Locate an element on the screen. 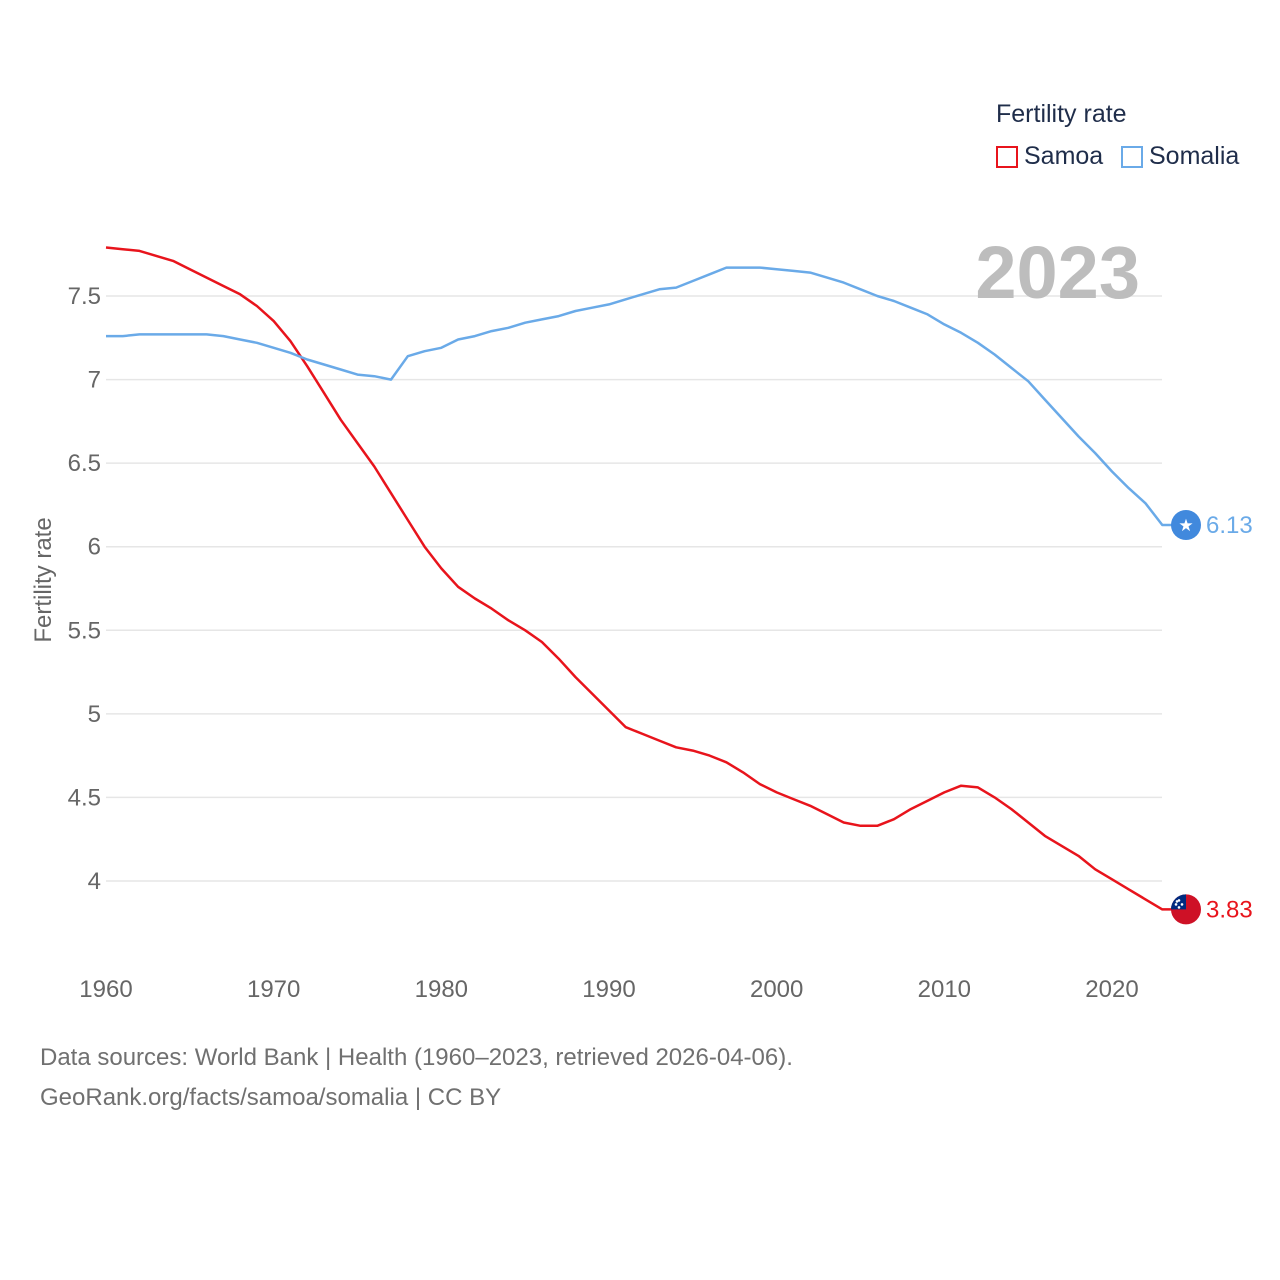 The width and height of the screenshot is (1280, 1280). x-tick-label: 1960 is located at coordinates (105, 989).